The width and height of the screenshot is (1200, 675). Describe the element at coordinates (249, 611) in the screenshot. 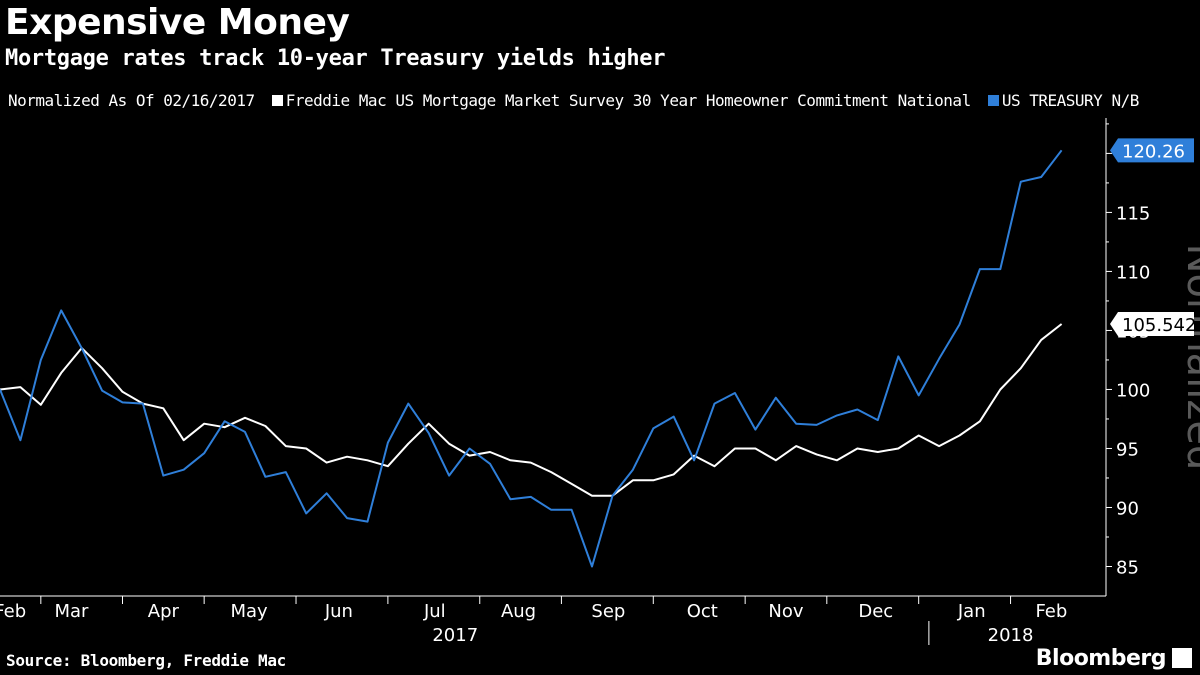

I see `x-tick-label: May` at that location.